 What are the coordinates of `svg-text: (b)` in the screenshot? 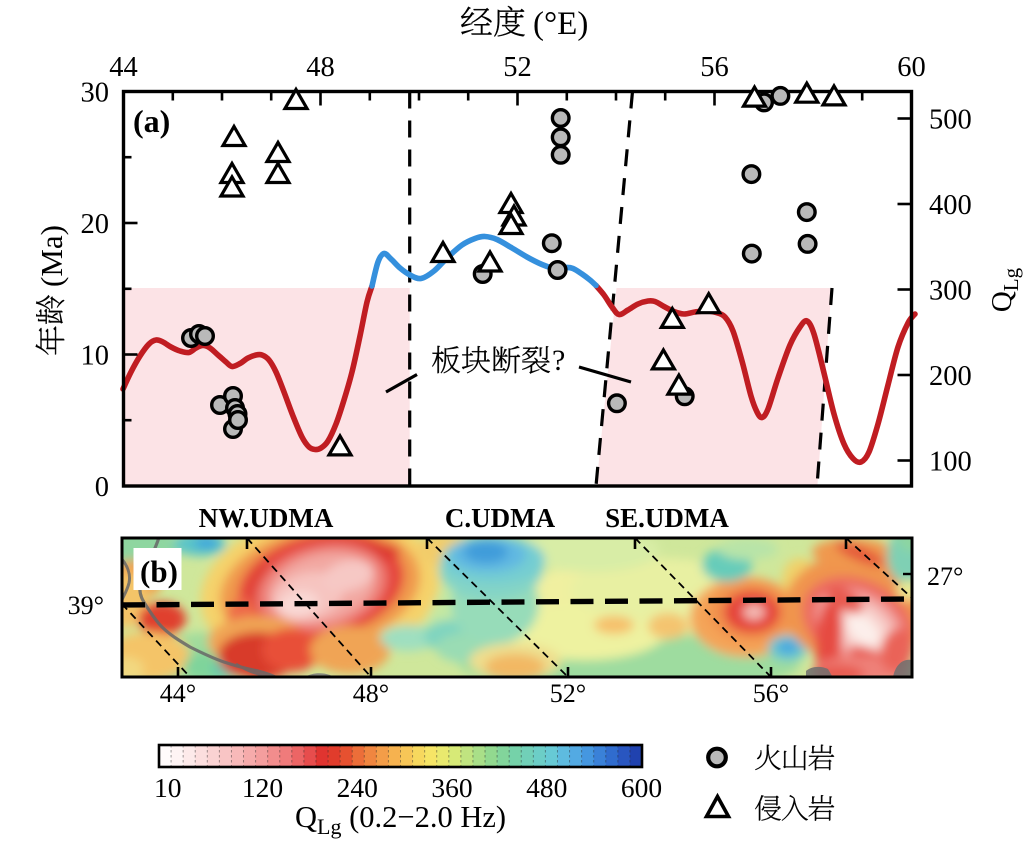 It's located at (159, 571).